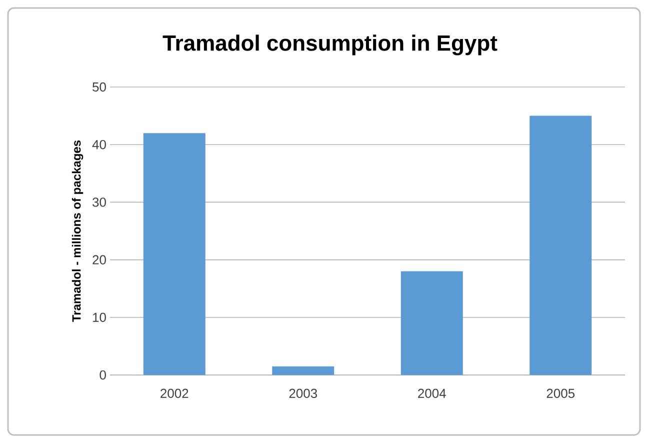 This screenshot has width=648, height=443. Describe the element at coordinates (103, 375) in the screenshot. I see `y-tick-label: 0` at that location.